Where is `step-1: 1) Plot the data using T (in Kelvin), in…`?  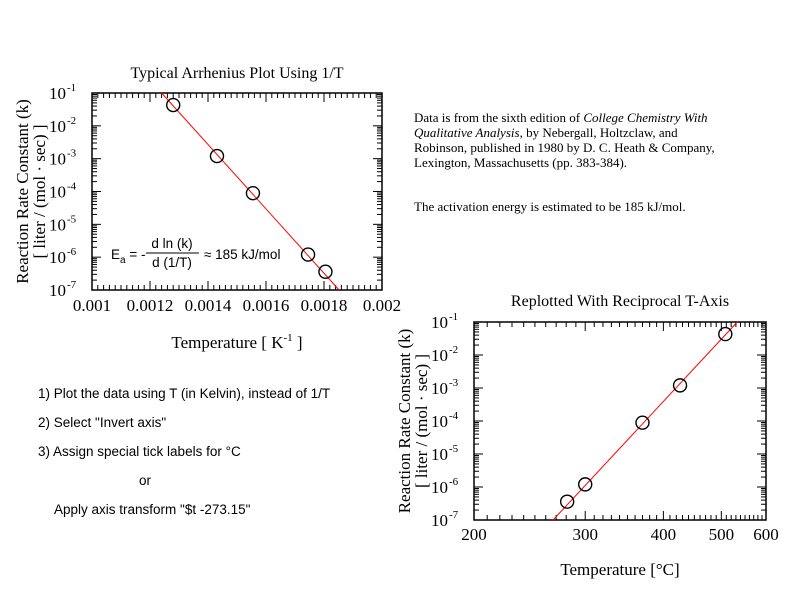 step-1: 1) Plot the data using T (in Kelvin), in… is located at coordinates (184, 393).